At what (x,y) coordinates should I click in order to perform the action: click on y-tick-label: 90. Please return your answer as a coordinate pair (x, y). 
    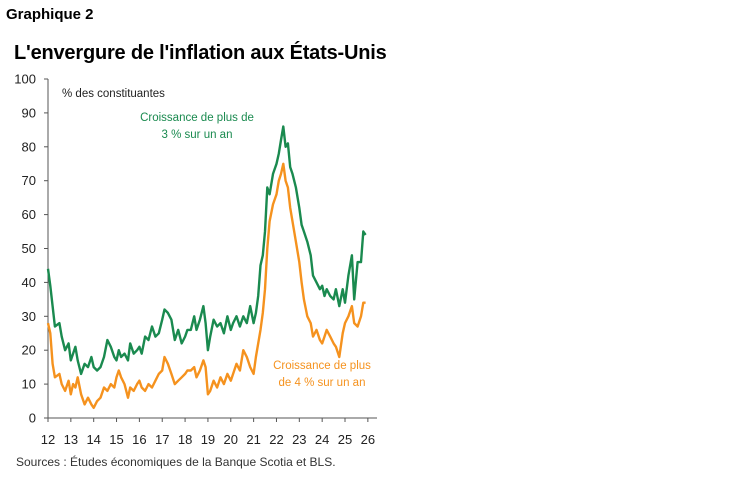
    Looking at the image, I should click on (29, 112).